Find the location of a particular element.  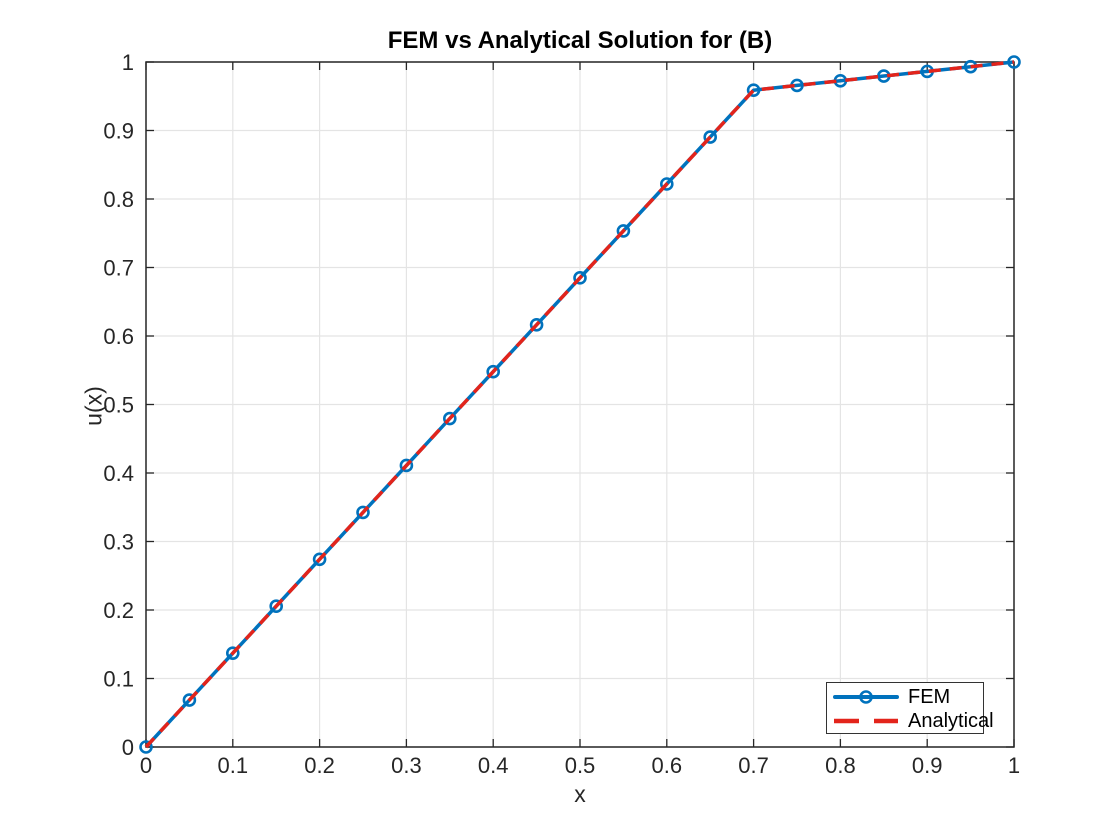

fem-line-sample-icon is located at coordinates (866, 697).